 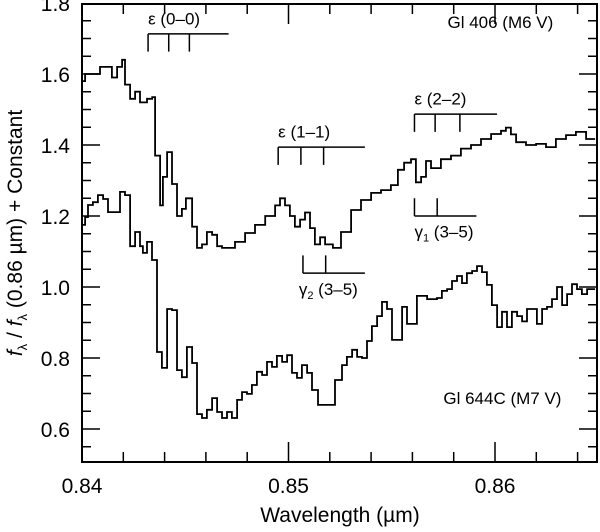 What do you see at coordinates (174, 18) in the screenshot?
I see `band-label: ε (0–0)` at bounding box center [174, 18].